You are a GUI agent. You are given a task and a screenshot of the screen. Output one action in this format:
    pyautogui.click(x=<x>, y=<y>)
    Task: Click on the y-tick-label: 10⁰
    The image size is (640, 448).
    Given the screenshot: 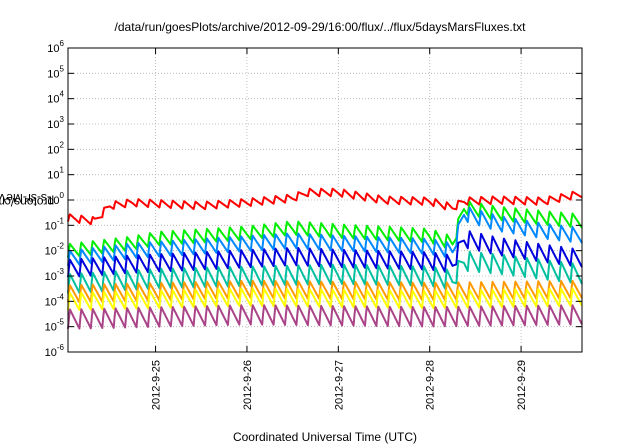 What is the action you would take?
    pyautogui.click(x=55, y=199)
    